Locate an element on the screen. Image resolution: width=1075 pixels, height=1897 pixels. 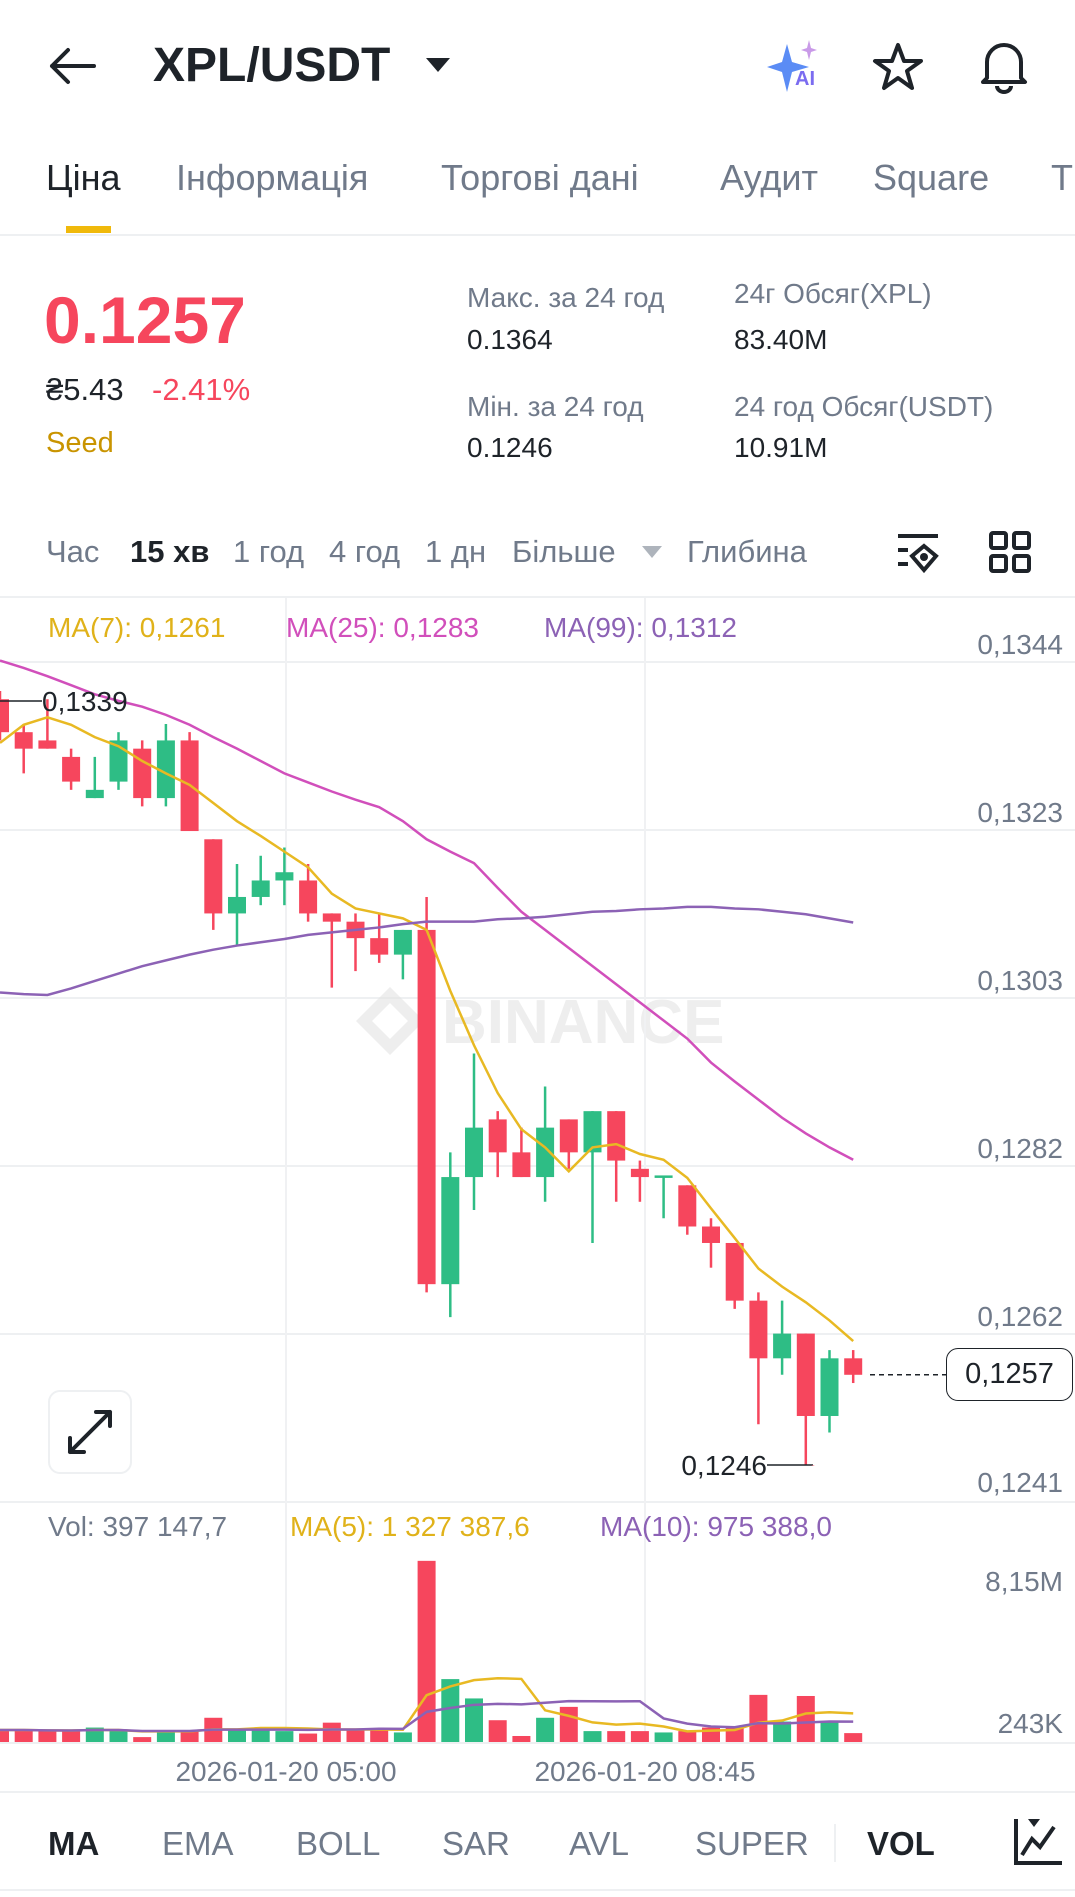
x-axis-label: 2026-01-20 05:00 is located at coordinates (286, 1771).